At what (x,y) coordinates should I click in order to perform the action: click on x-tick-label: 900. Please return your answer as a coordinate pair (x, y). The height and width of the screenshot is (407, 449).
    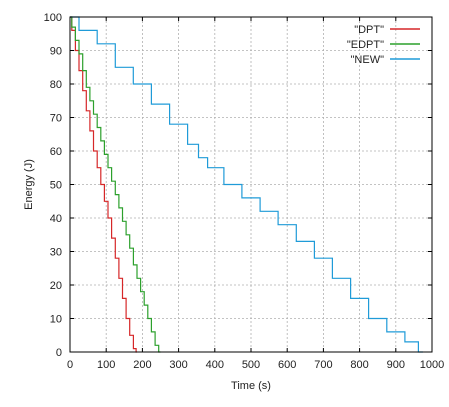
    Looking at the image, I should click on (396, 365).